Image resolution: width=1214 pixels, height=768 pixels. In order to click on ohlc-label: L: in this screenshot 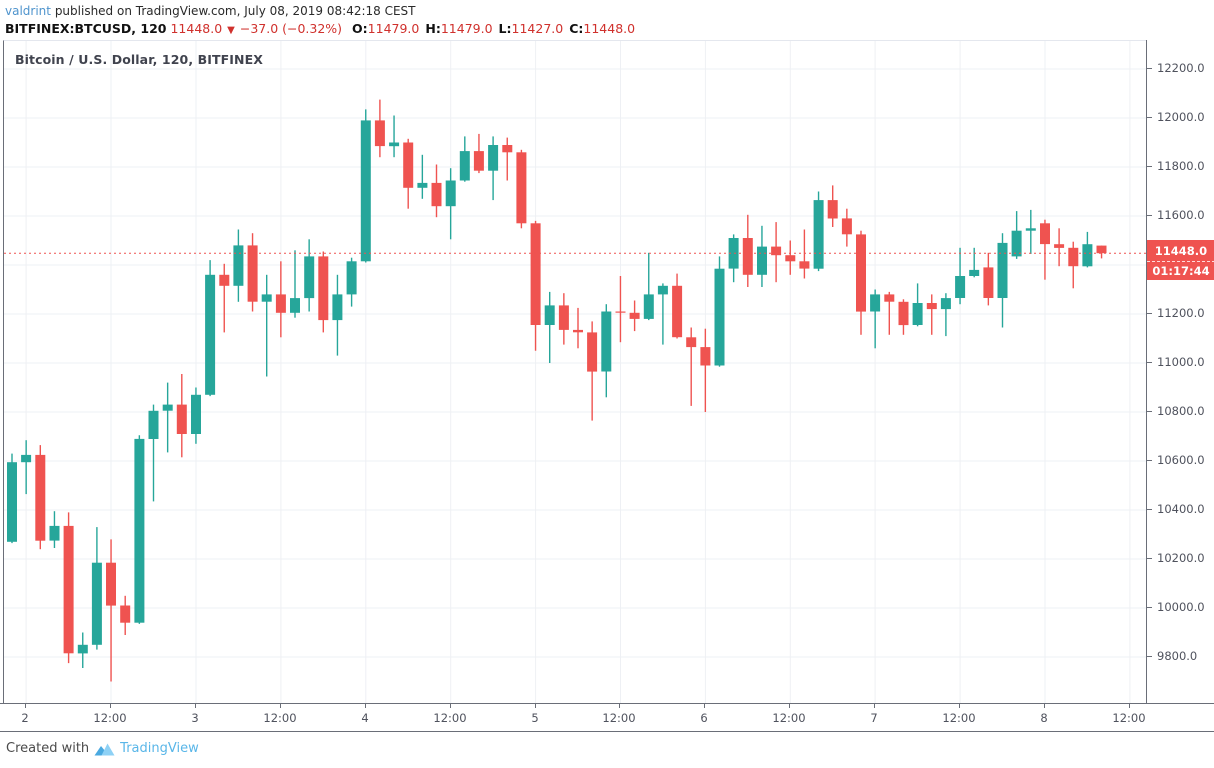, I will do `click(505, 28)`.